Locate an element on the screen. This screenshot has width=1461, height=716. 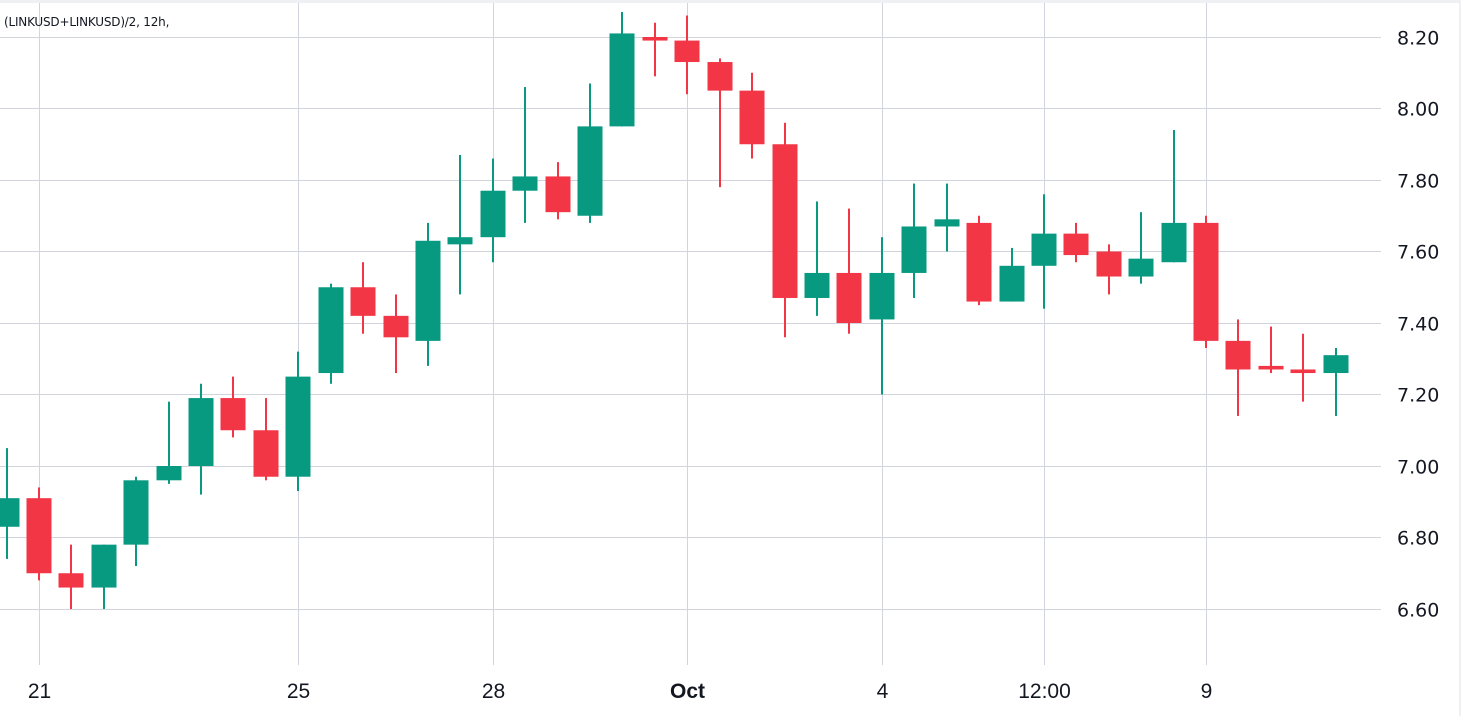
x-tick-label: 4 is located at coordinates (883, 691).